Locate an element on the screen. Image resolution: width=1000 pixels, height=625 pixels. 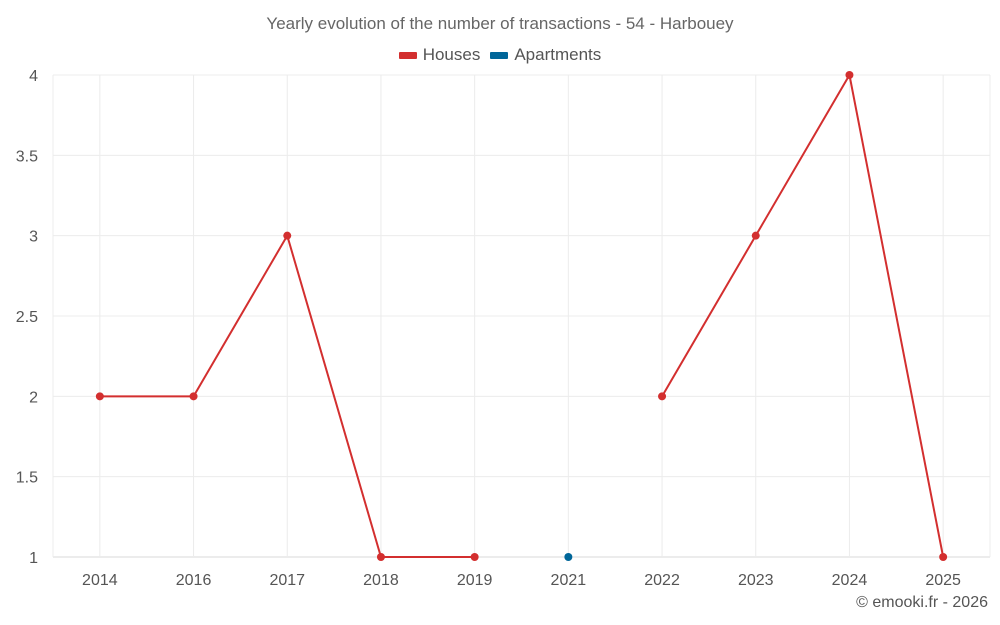
credit-text: © emooki.fr - 2026 is located at coordinates (922, 602).